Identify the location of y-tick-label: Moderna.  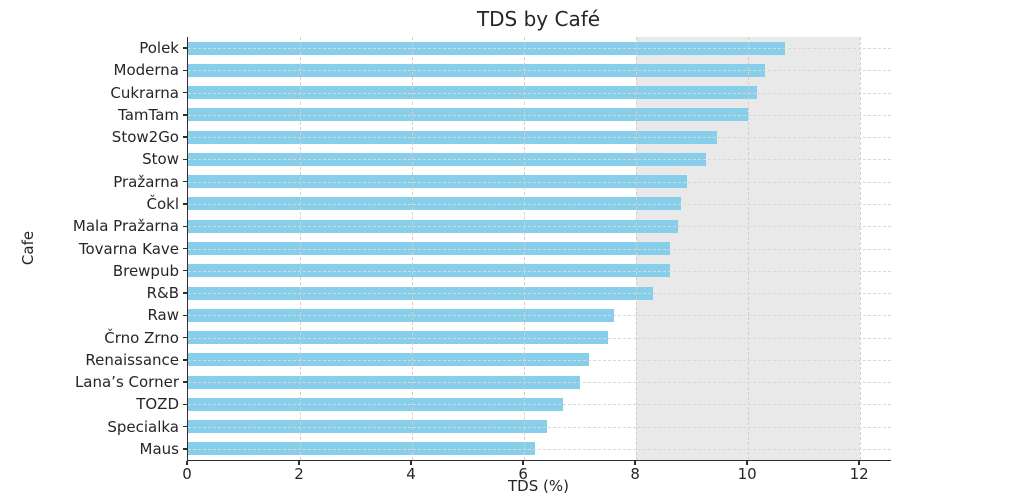
(146, 70).